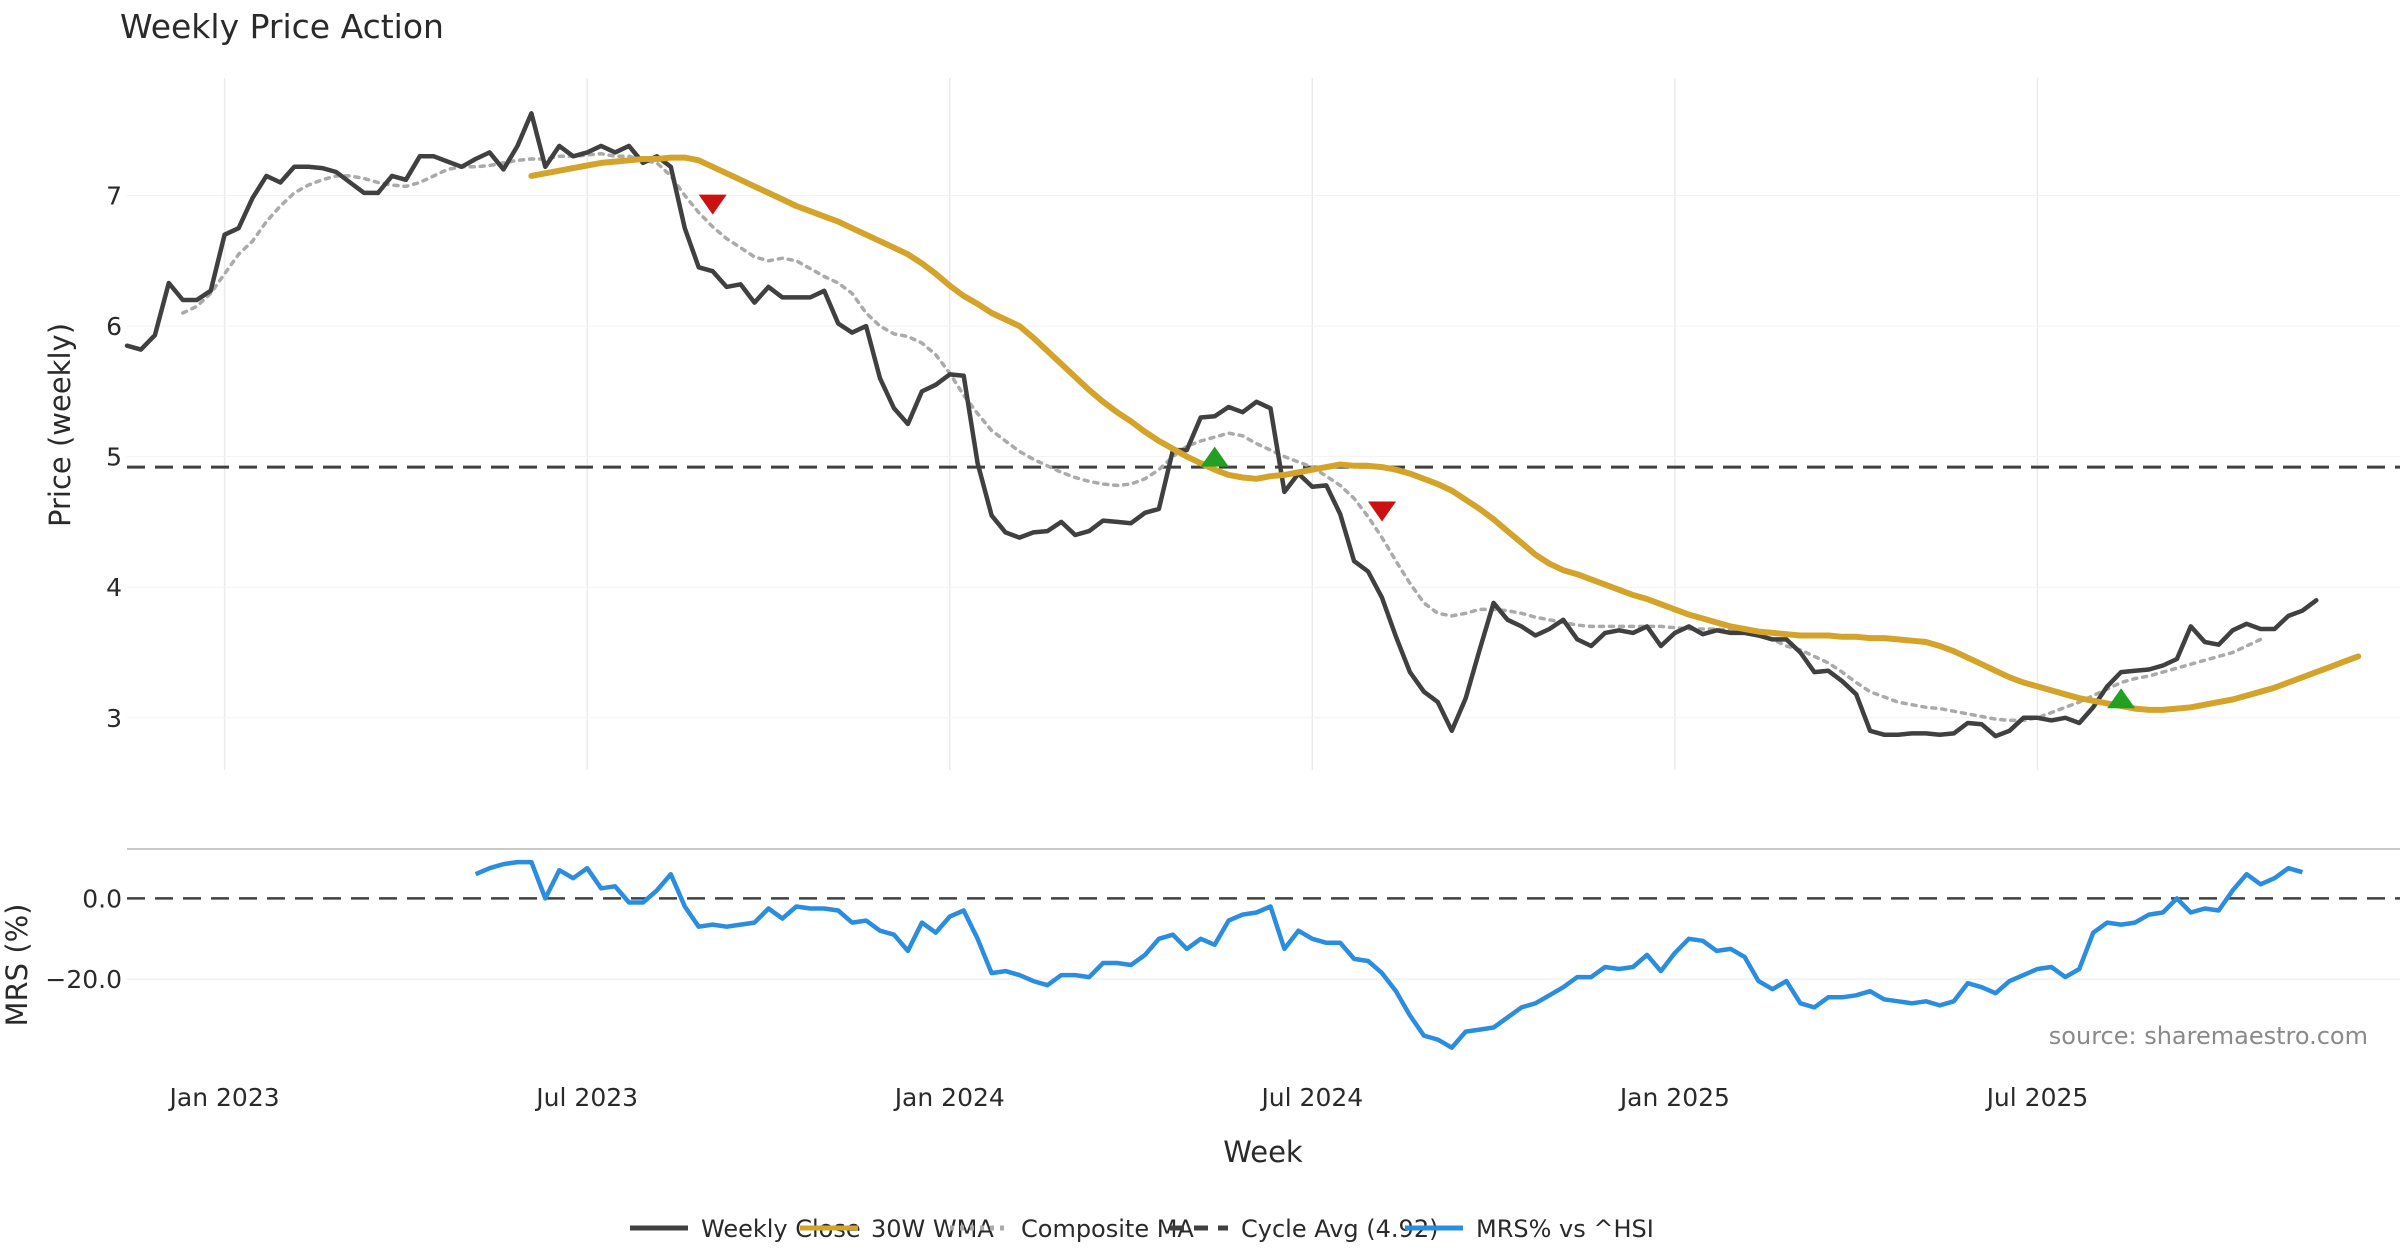 This screenshot has width=2400, height=1260. I want to click on x-tick-jul-2023: Jul 2023, so click(586, 1097).